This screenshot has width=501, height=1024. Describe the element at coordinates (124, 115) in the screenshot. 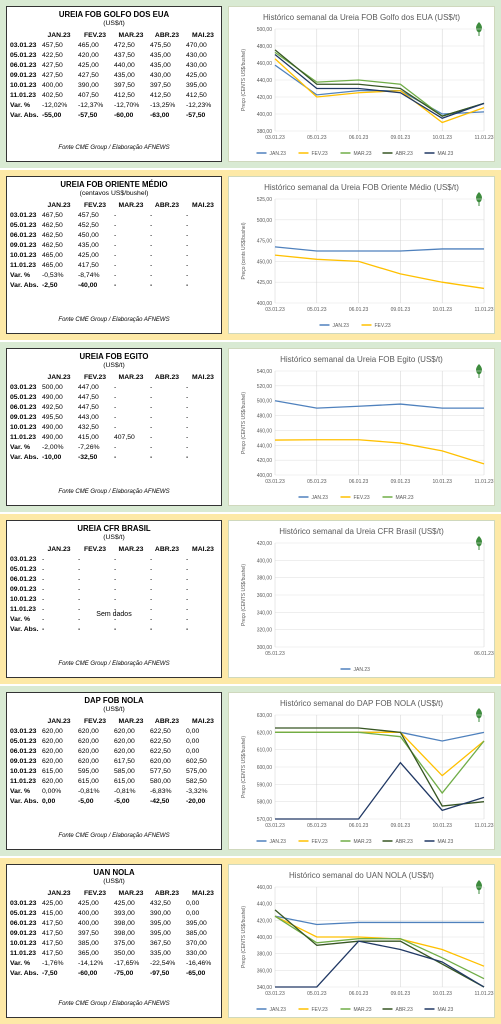

I see `table-cell: -60,00` at that location.